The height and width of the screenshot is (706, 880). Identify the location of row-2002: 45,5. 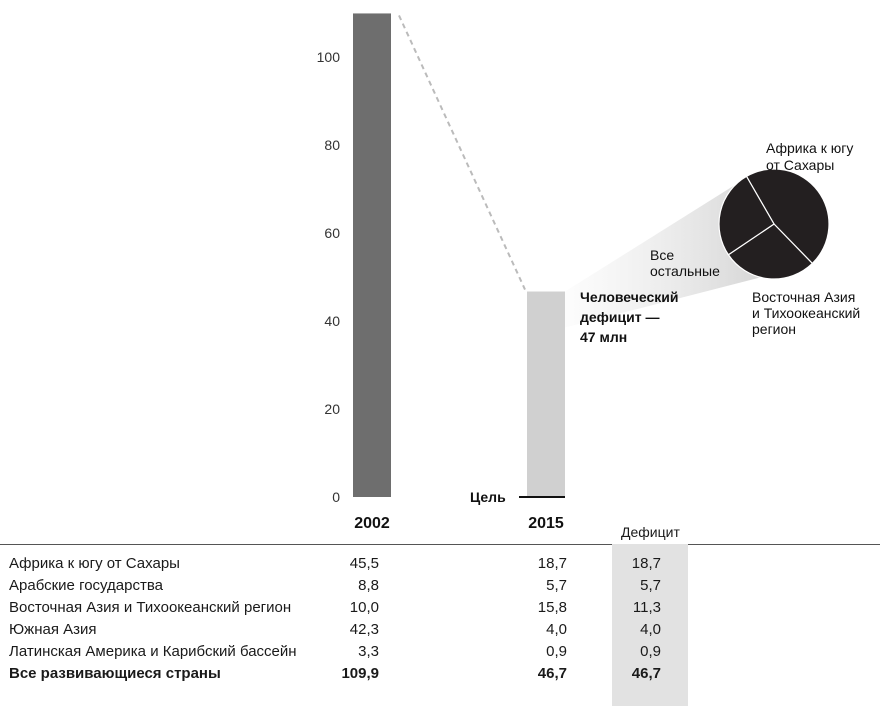
(364, 563).